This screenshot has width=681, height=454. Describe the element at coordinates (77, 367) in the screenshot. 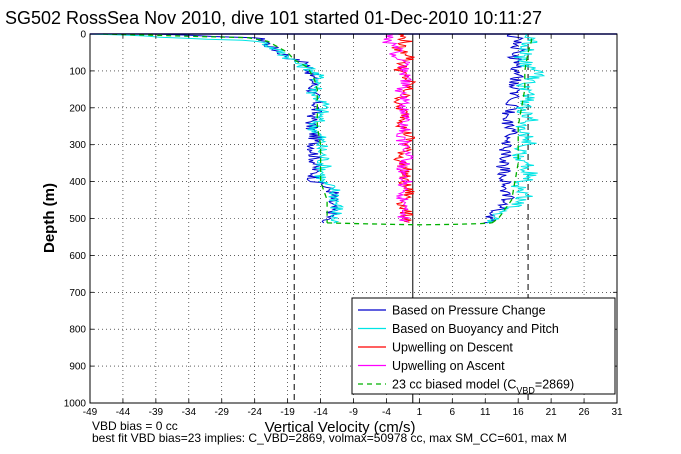

I see `y-tick-label: 900` at that location.